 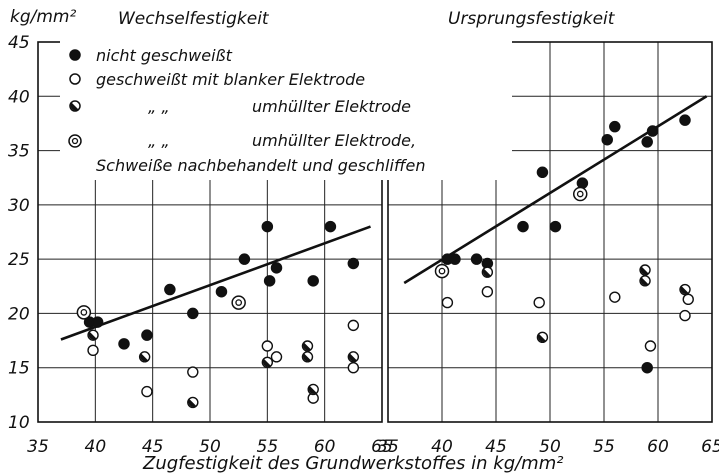 I want to click on y-tick-label: 30, so click(x=19, y=206).